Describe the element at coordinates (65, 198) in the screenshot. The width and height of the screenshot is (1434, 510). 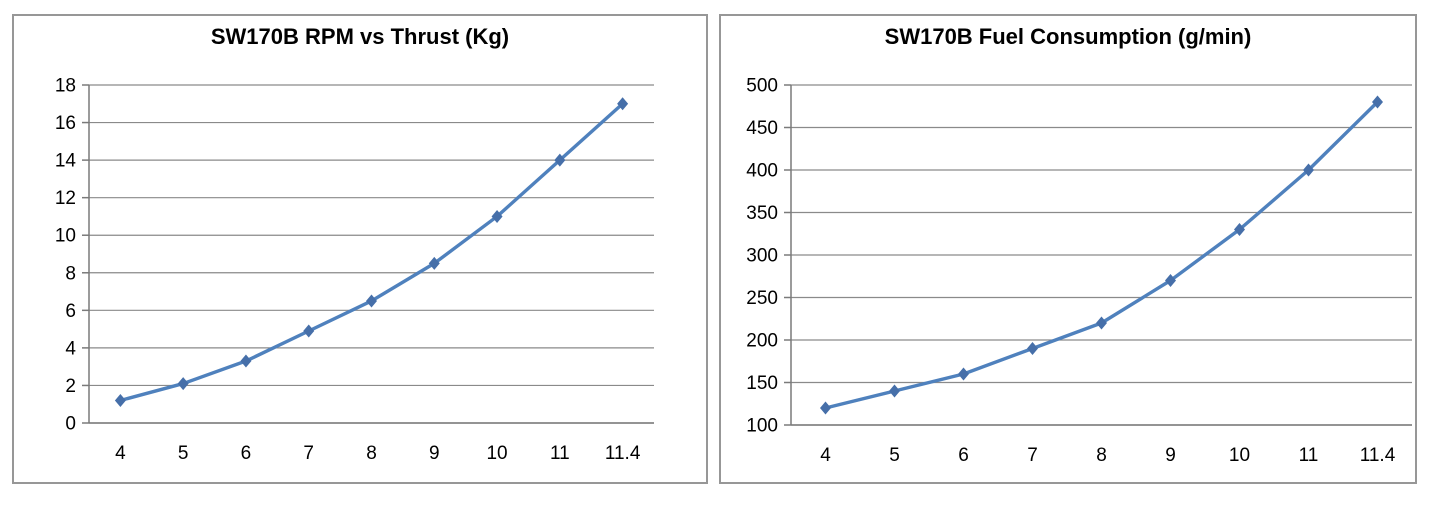
I see `y-tick-label: 12` at that location.